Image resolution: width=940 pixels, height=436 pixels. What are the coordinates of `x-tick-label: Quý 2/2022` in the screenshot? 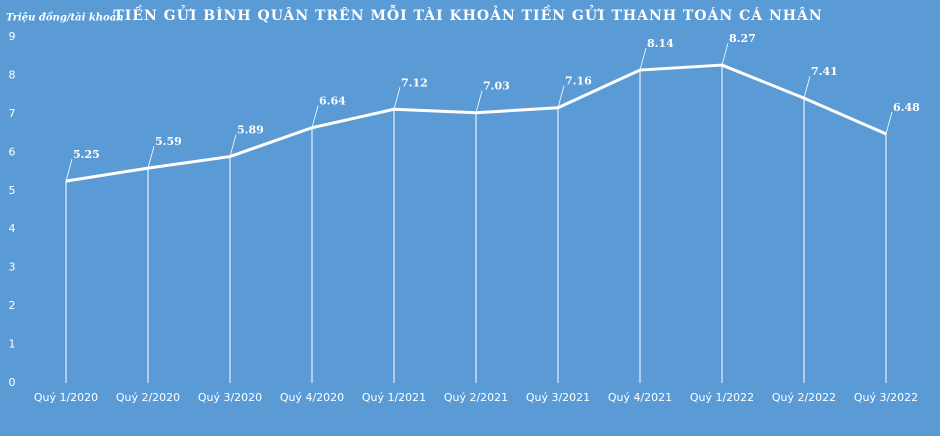 It's located at (804, 397).